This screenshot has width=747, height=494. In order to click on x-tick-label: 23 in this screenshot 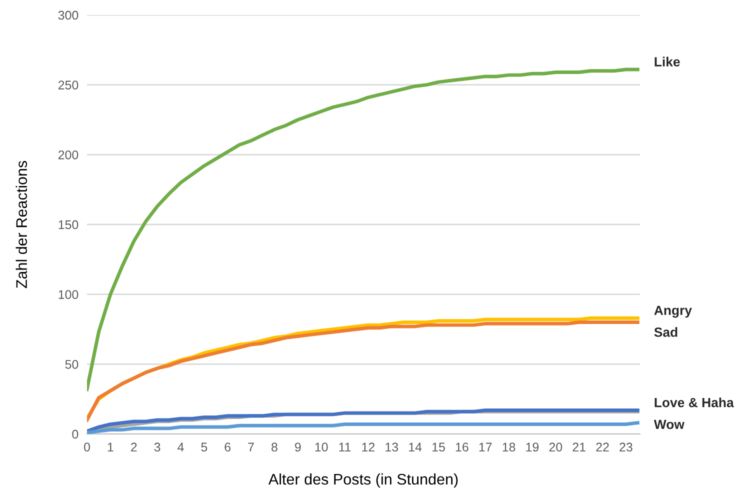, I will do `click(626, 447)`.